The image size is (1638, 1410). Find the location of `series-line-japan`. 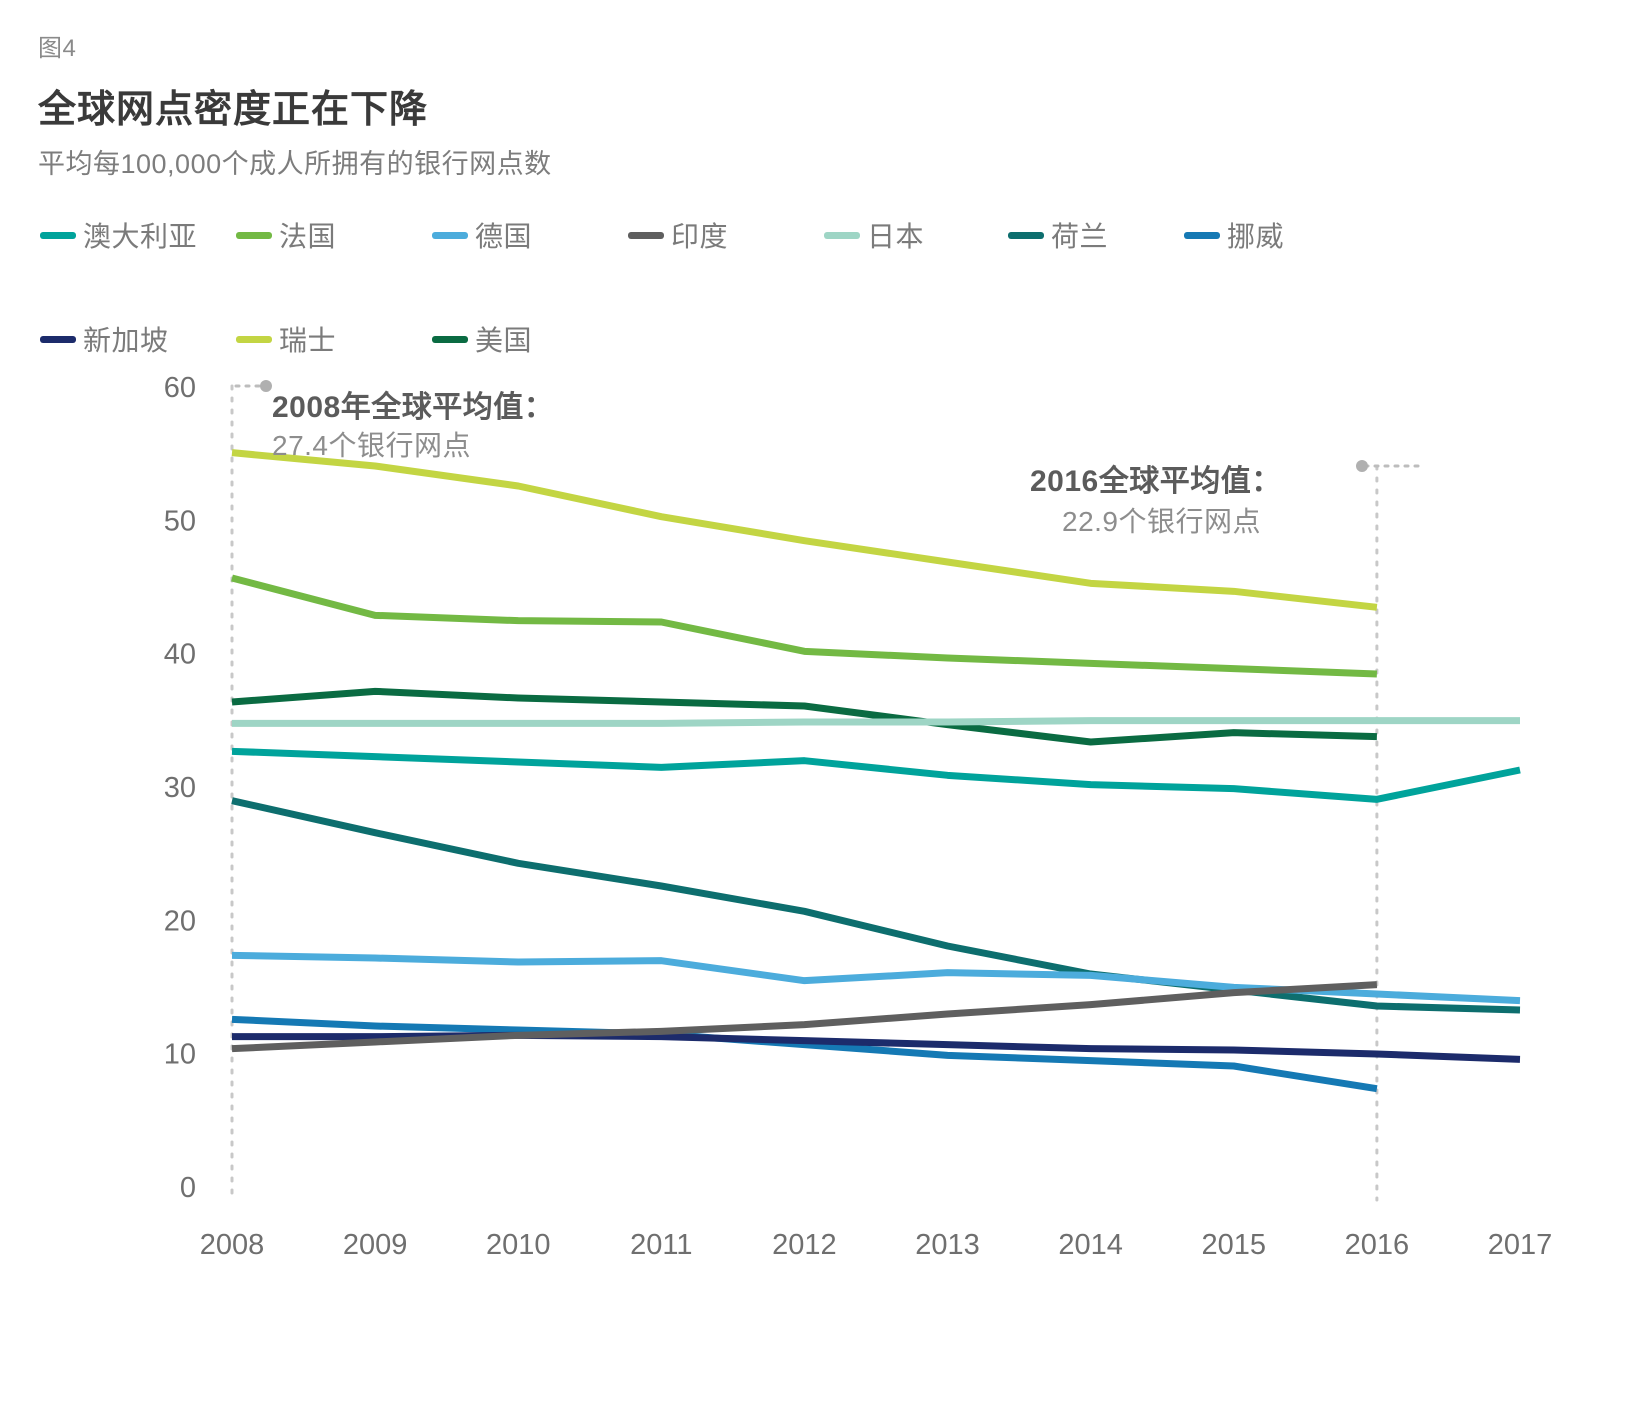

series-line-japan is located at coordinates (876, 722).